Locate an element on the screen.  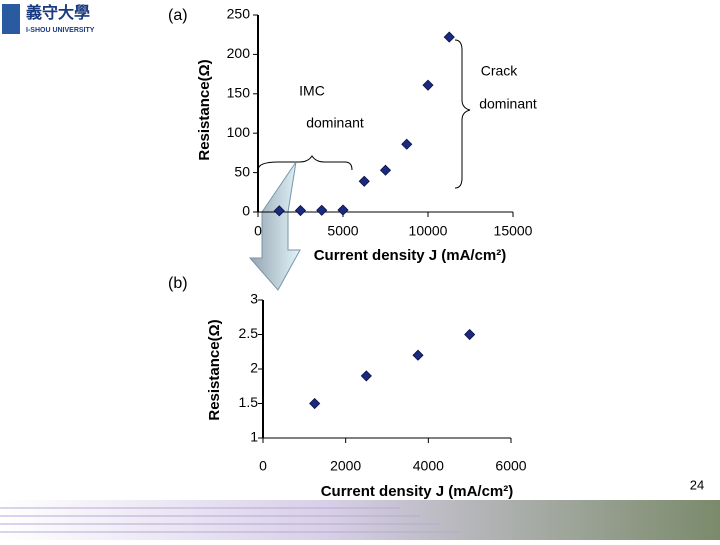
x-tick-label: 10000 is located at coordinates (428, 231).